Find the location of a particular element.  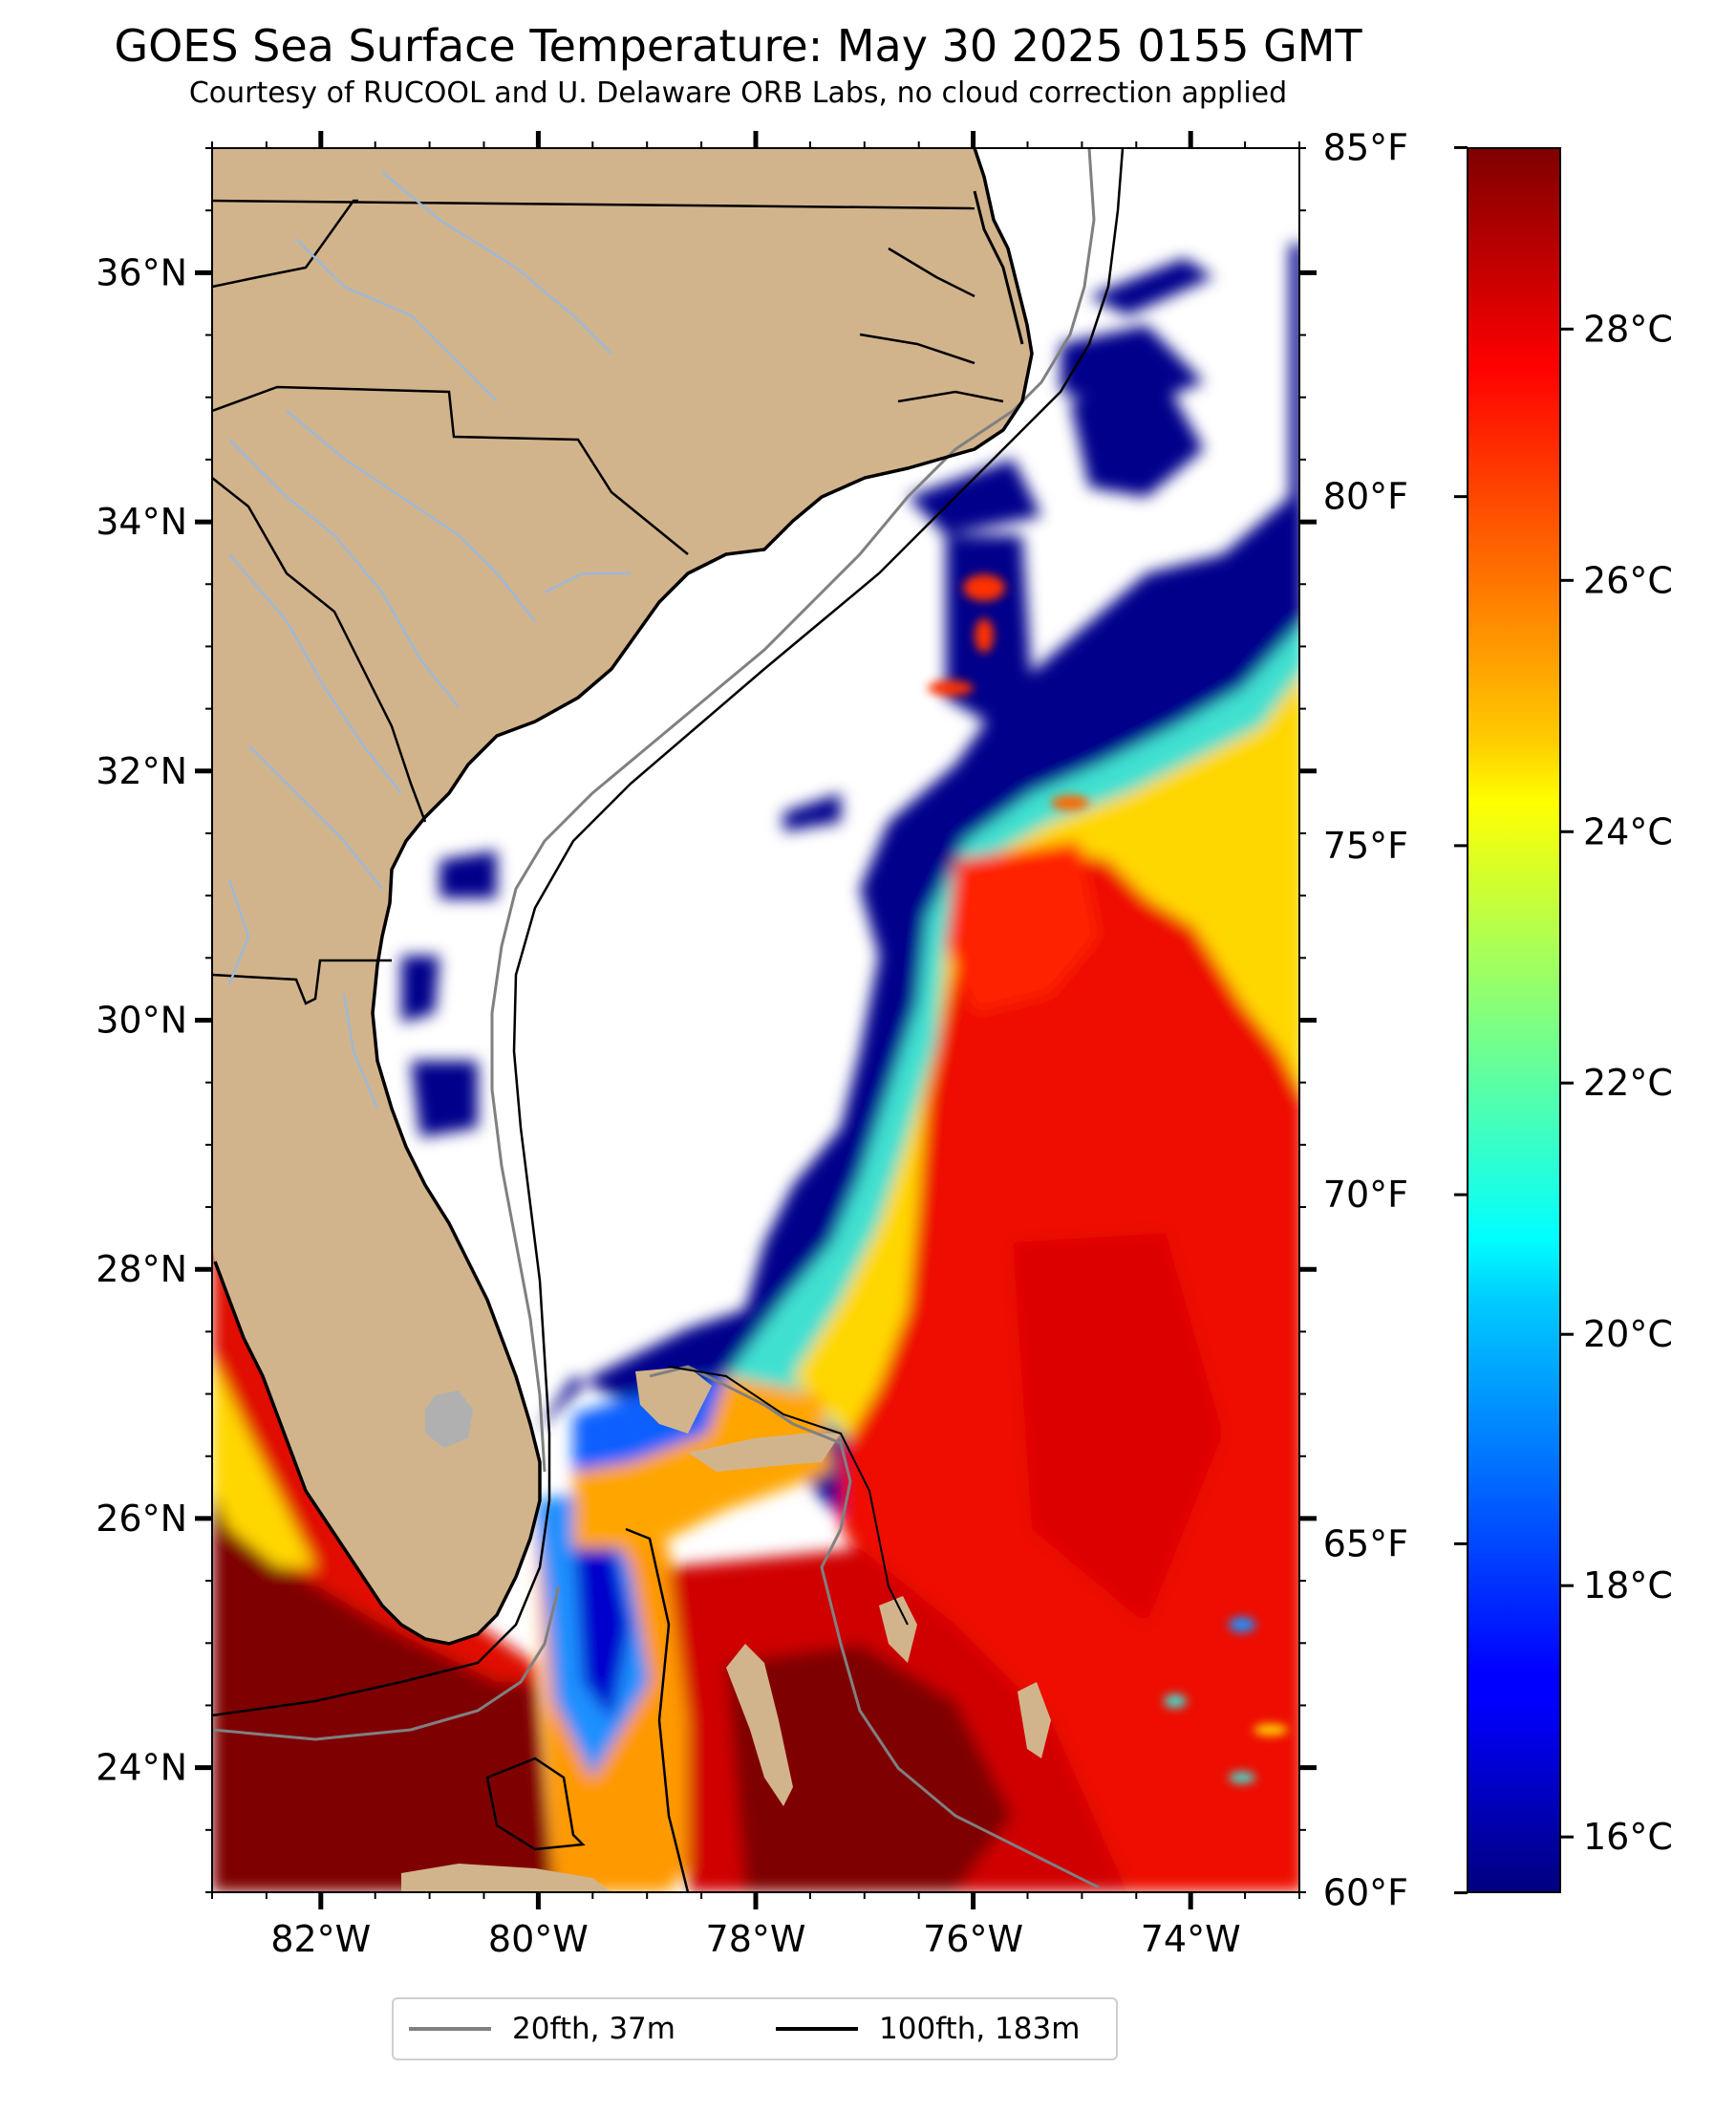

lon-tick-label: 74°W is located at coordinates (1191, 1939).